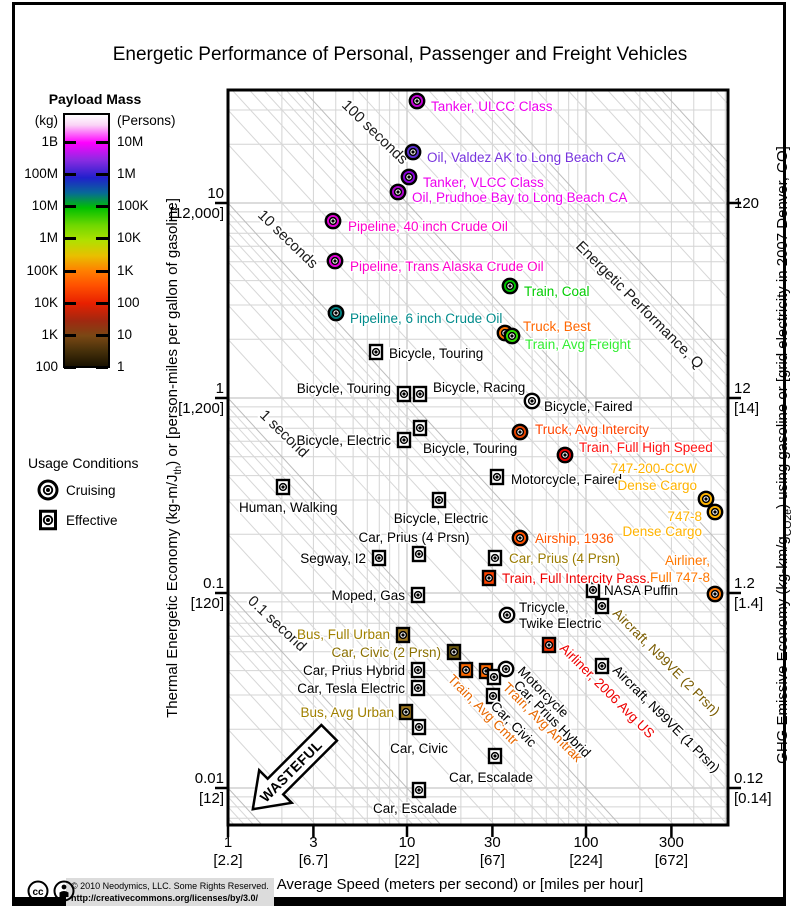 The image size is (800, 910). I want to click on data-point-label: Truck, Avg Intercity, so click(592, 429).